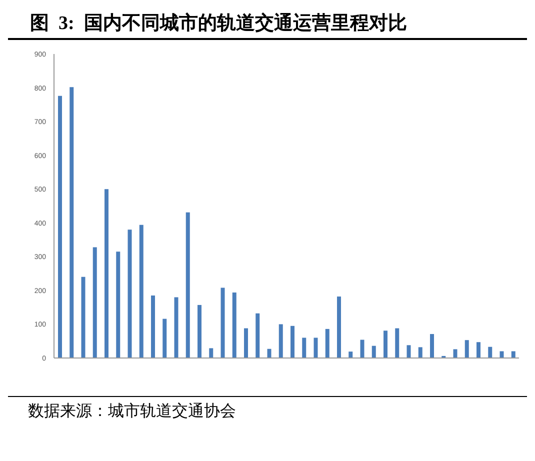 The image size is (535, 461). Describe the element at coordinates (267, 24) in the screenshot. I see `chart-title: 图 3: 国内不同城市的轨道交通运营里程对比` at that location.